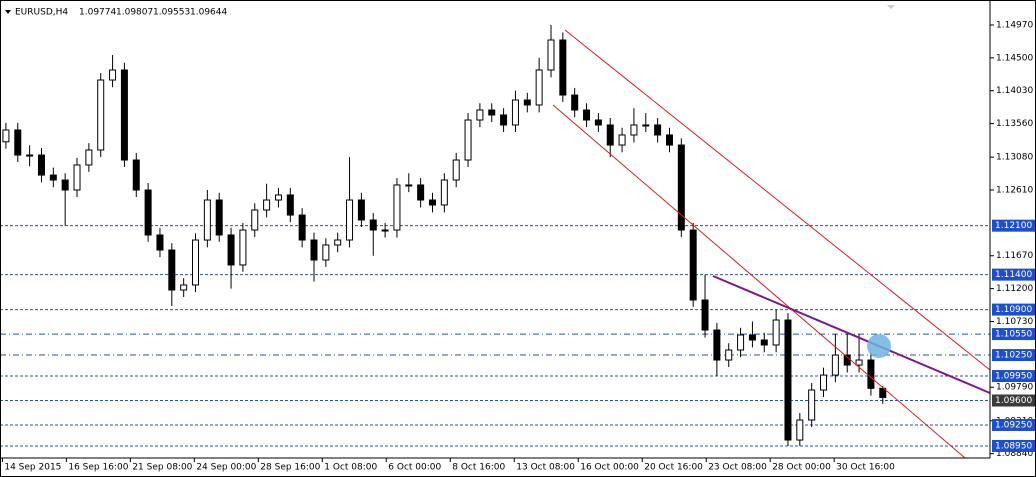 The height and width of the screenshot is (477, 1036). I want to click on y-tick-label: 1.12610, so click(1014, 191).